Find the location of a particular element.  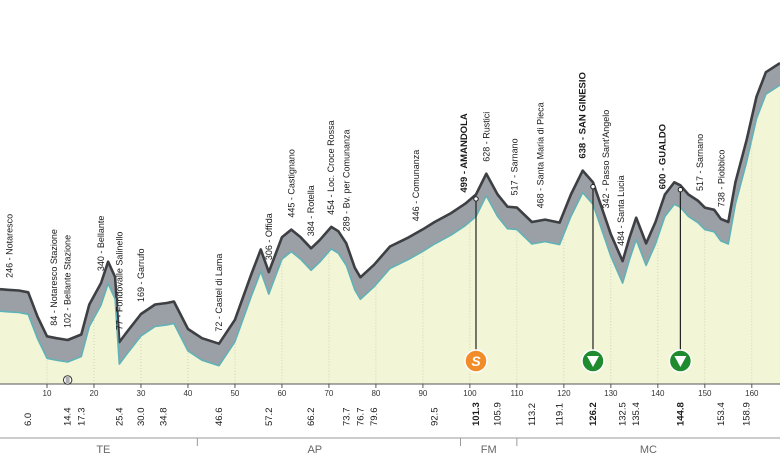

waypoint-label: 340 - Bellante is located at coordinates (101, 244).